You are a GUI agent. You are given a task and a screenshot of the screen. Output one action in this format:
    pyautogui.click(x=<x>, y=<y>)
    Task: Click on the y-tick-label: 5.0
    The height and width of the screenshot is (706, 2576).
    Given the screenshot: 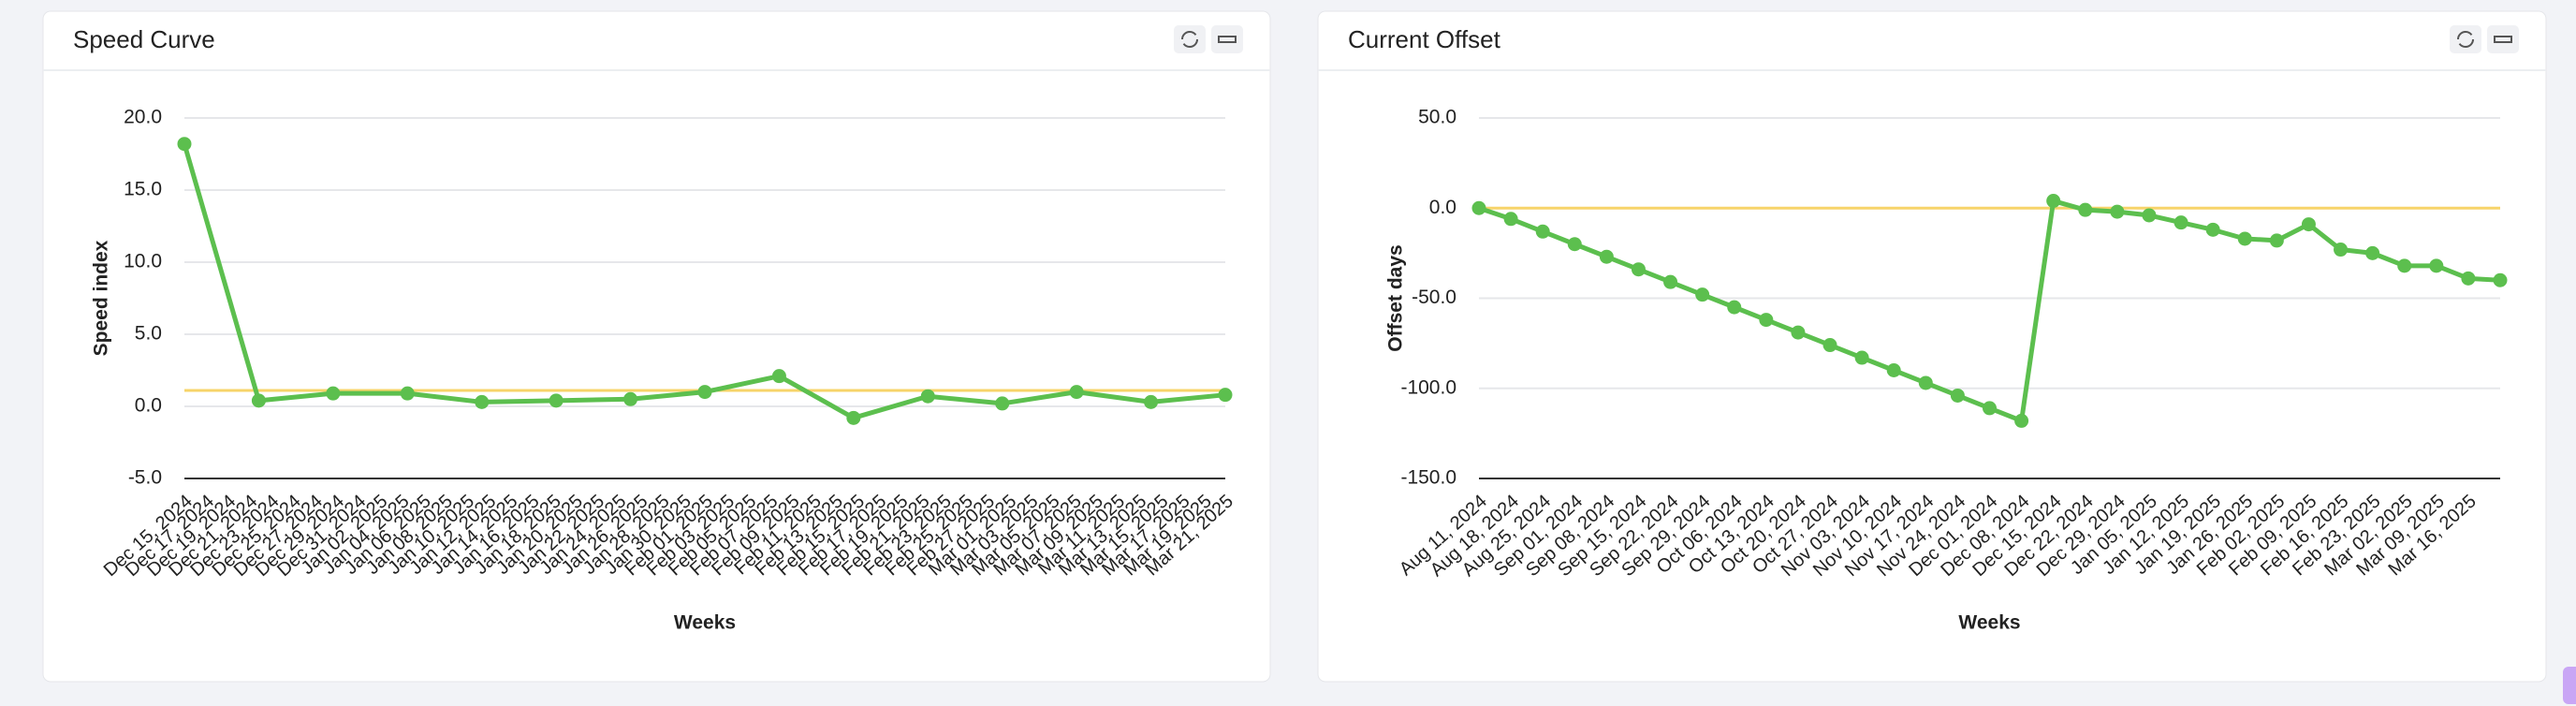 What is the action you would take?
    pyautogui.click(x=148, y=334)
    